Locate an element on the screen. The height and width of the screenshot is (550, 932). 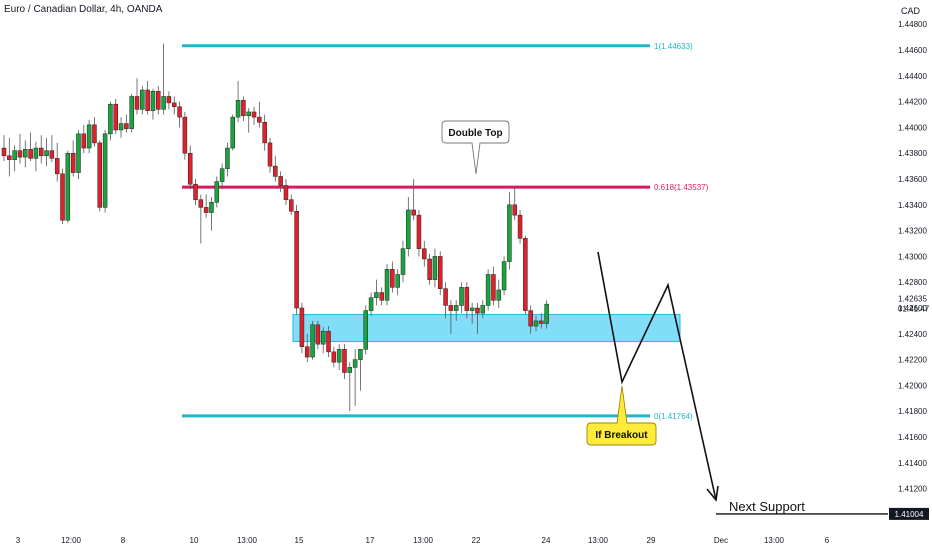
y-tick-label: 1.41400 is located at coordinates (912, 463).